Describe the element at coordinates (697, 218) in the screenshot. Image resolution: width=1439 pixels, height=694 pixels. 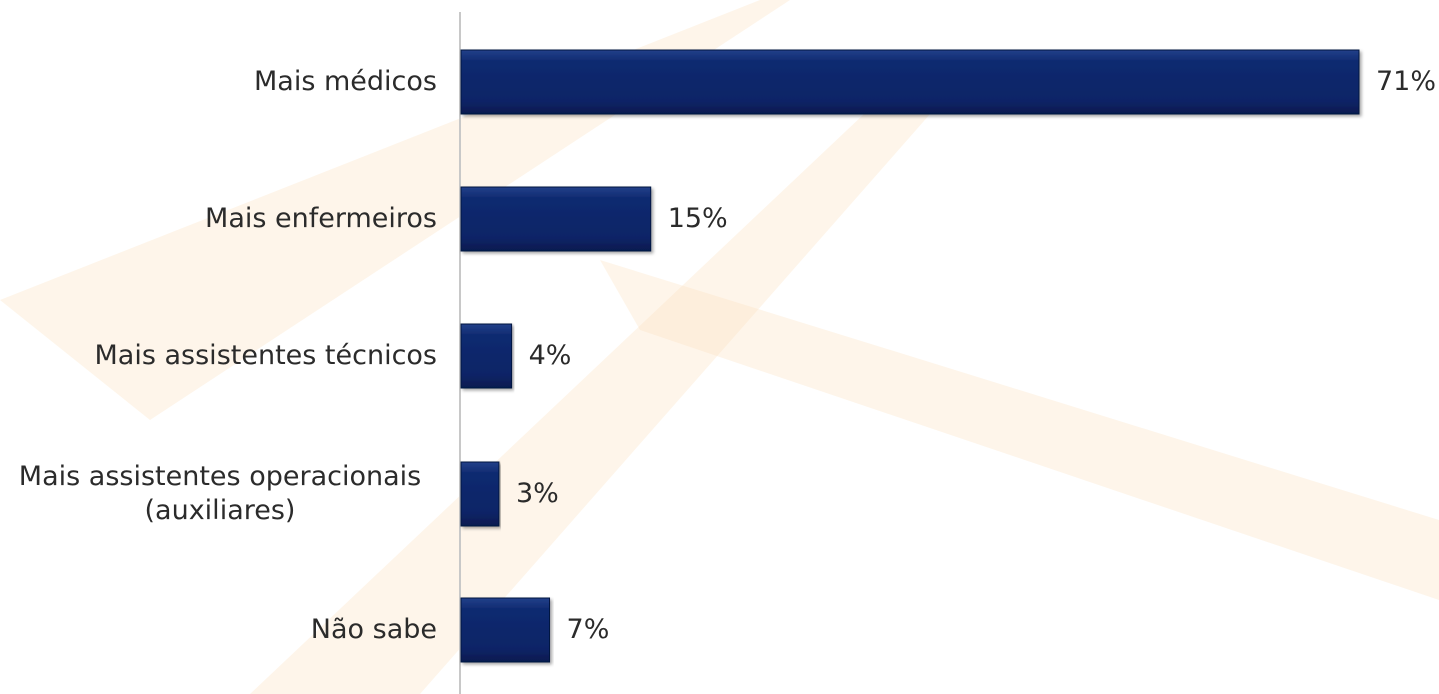
I see `value-label-1: 15%` at that location.